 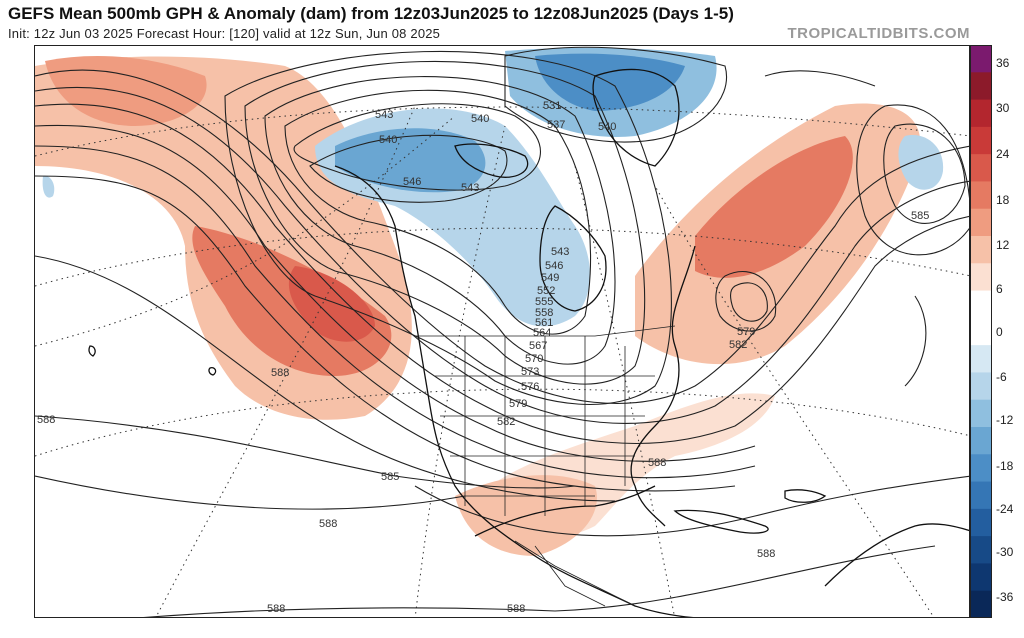 What do you see at coordinates (1005, 597) in the screenshot?
I see `colorbar-tick-label: -36` at bounding box center [1005, 597].